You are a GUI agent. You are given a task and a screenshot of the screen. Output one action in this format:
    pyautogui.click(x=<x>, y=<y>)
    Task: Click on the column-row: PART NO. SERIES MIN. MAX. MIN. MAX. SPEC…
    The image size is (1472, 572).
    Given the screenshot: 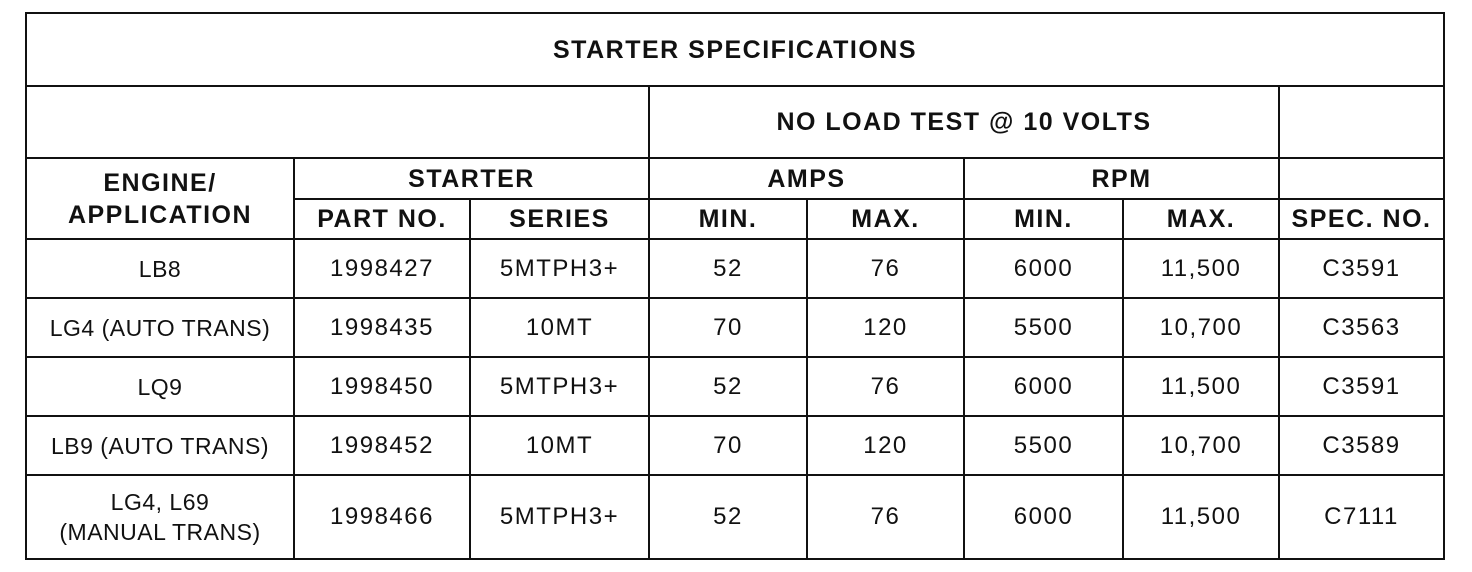 What is the action you would take?
    pyautogui.click(x=736, y=219)
    